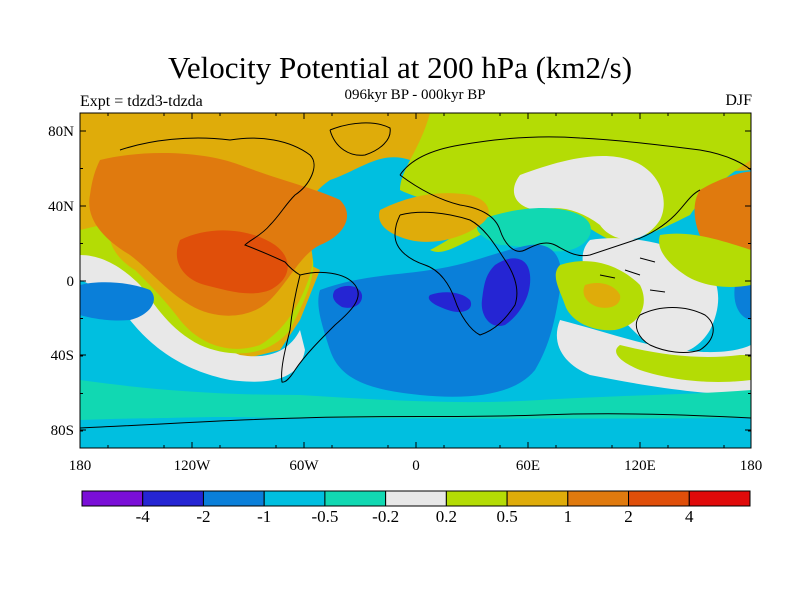  What do you see at coordinates (62, 356) in the screenshot?
I see `lat-label: 40S` at bounding box center [62, 356].